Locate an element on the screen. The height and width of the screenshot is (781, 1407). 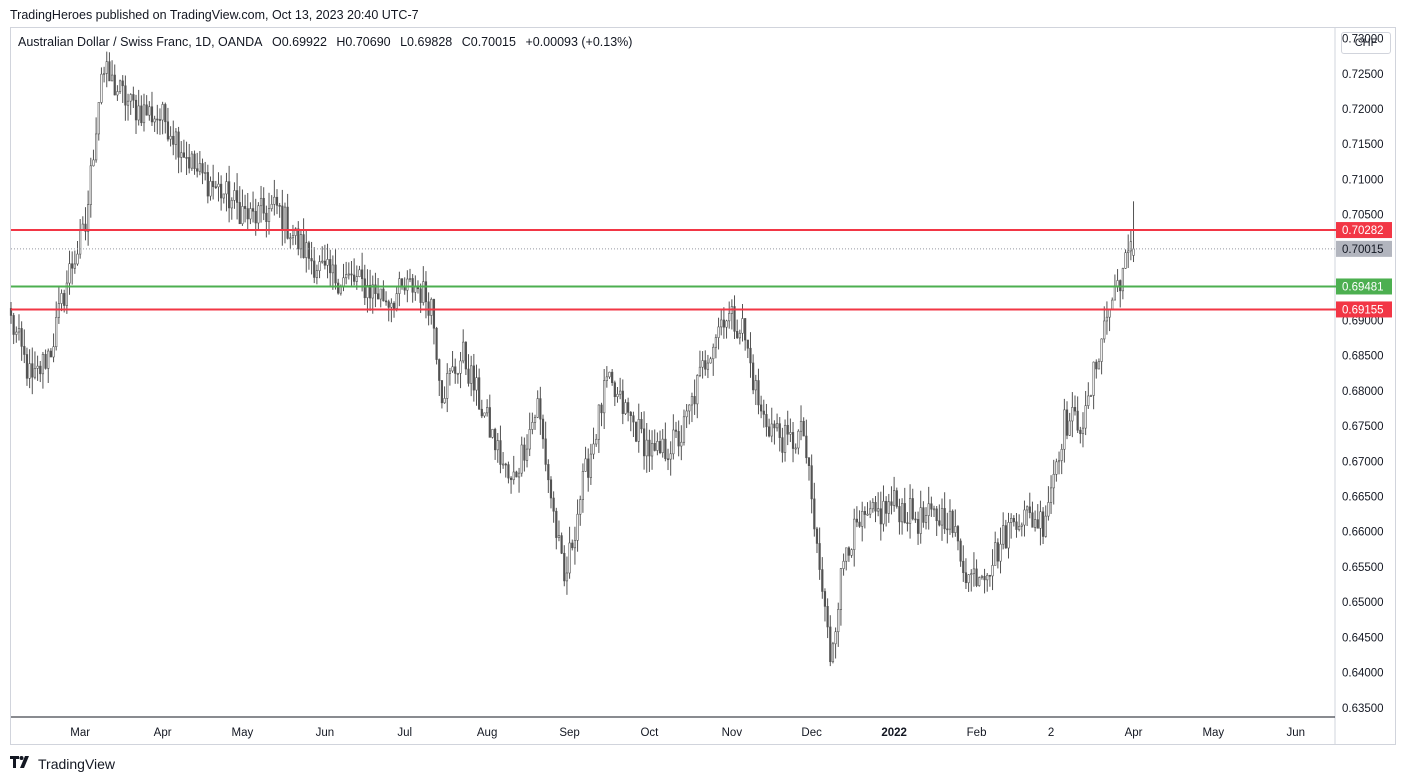
last-price-label: 0.70015 is located at coordinates (1363, 250).